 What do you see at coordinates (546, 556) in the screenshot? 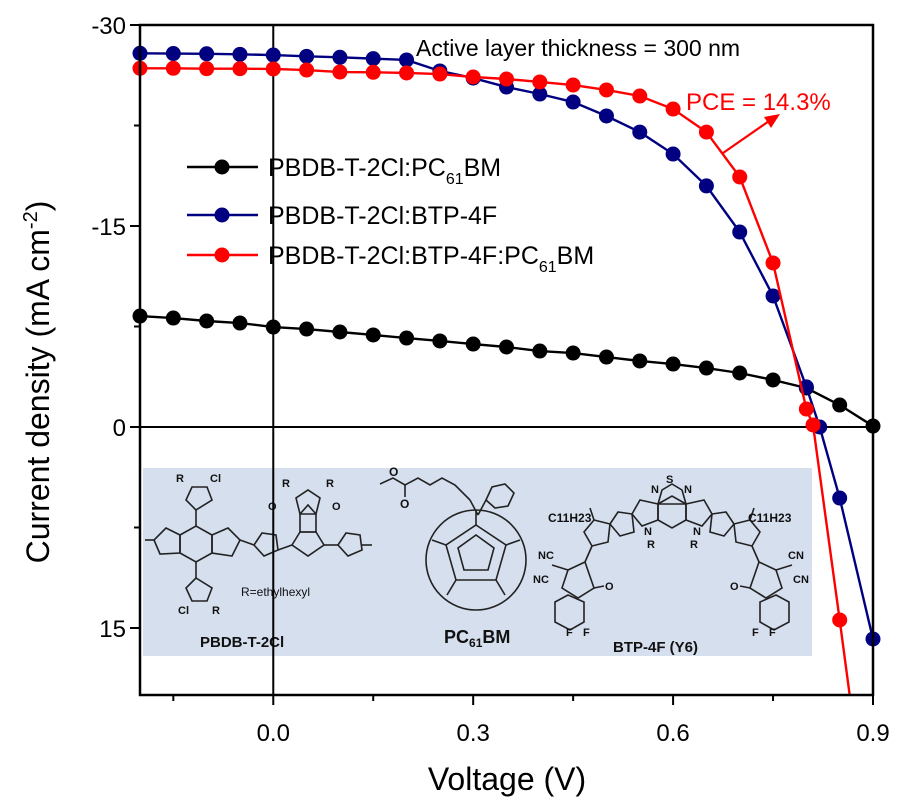
I see `atom-label: NC` at bounding box center [546, 556].